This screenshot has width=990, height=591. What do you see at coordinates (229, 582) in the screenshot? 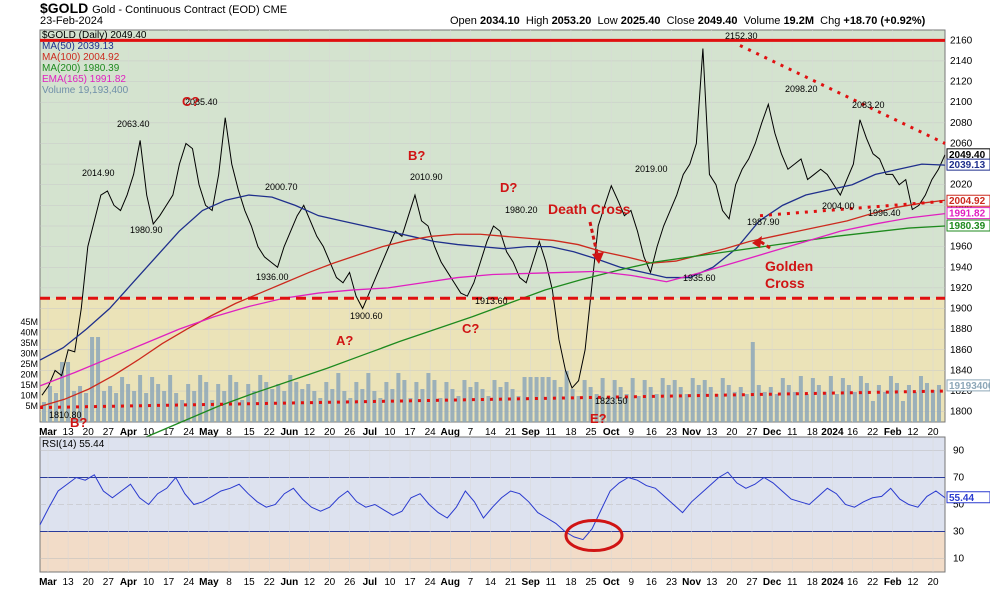
I see `rsi-x-tick-label: 8` at bounding box center [229, 582].